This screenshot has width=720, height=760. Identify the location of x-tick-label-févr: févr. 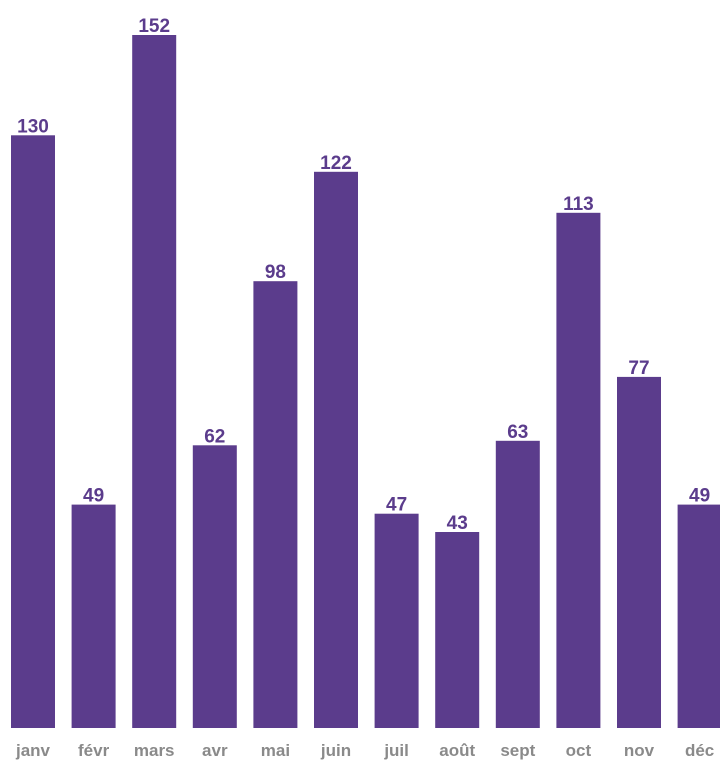
(94, 750).